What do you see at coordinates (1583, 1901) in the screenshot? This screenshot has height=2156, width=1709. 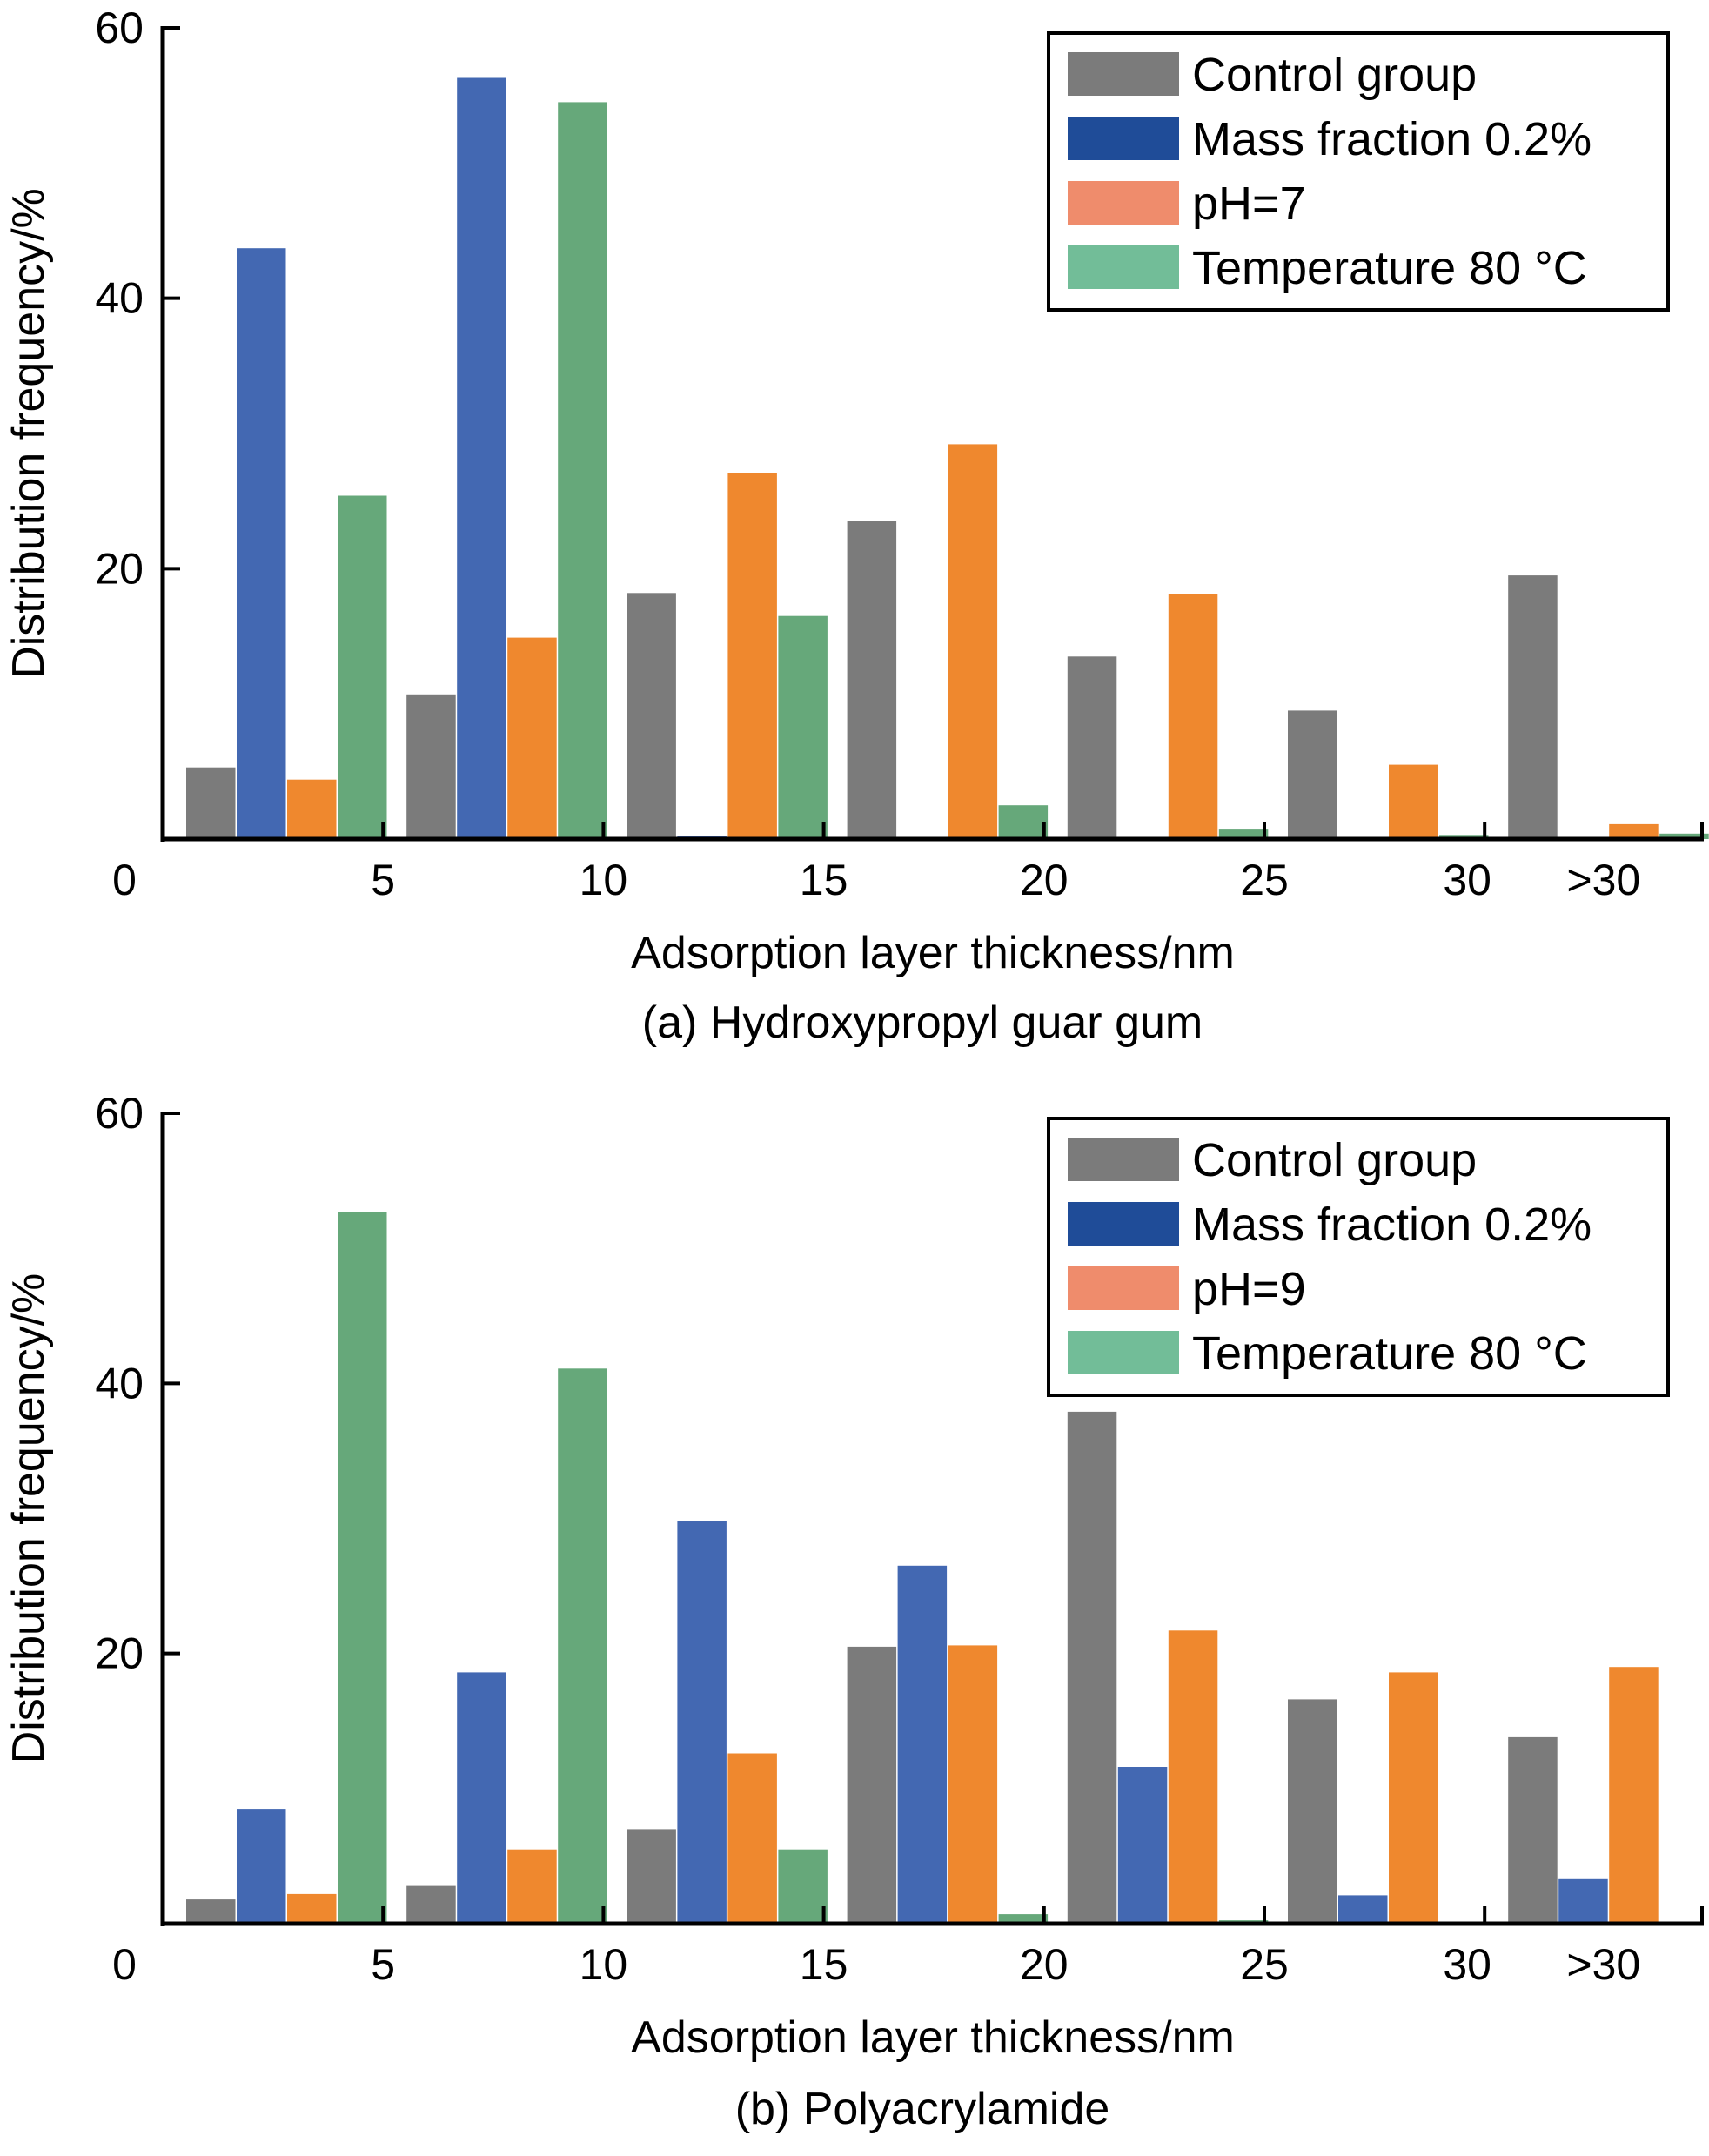 I see `bar-mass-fraction-0-2-gt30` at bounding box center [1583, 1901].